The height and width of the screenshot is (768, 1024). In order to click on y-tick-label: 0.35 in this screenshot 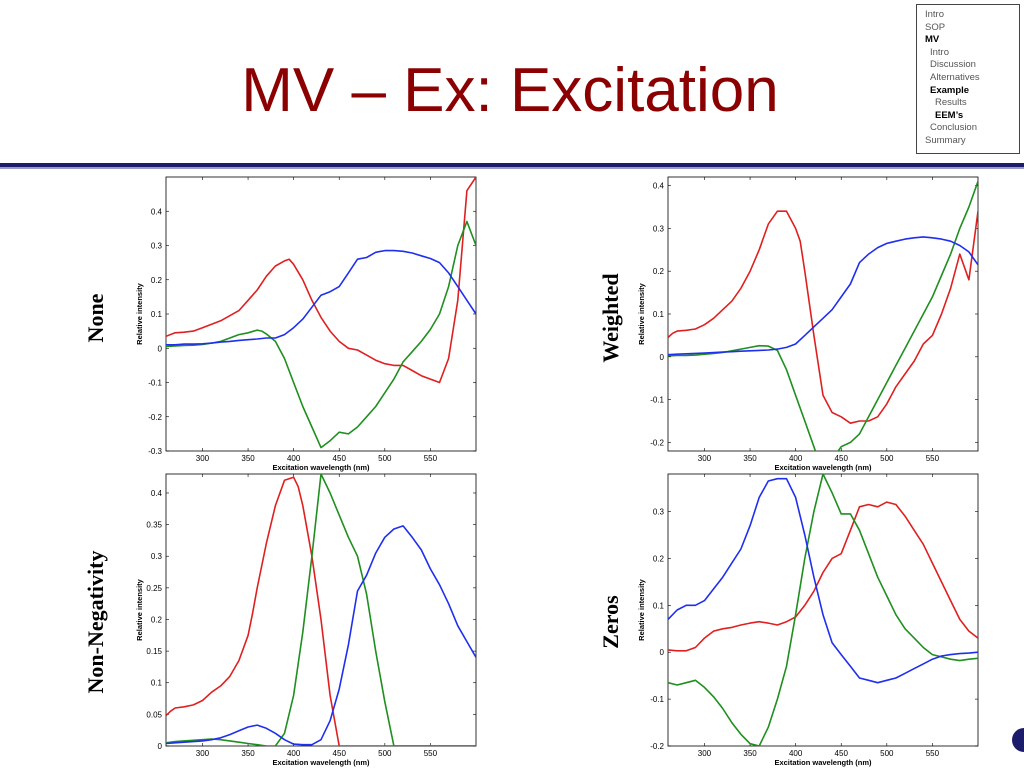, I will do `click(154, 525)`.